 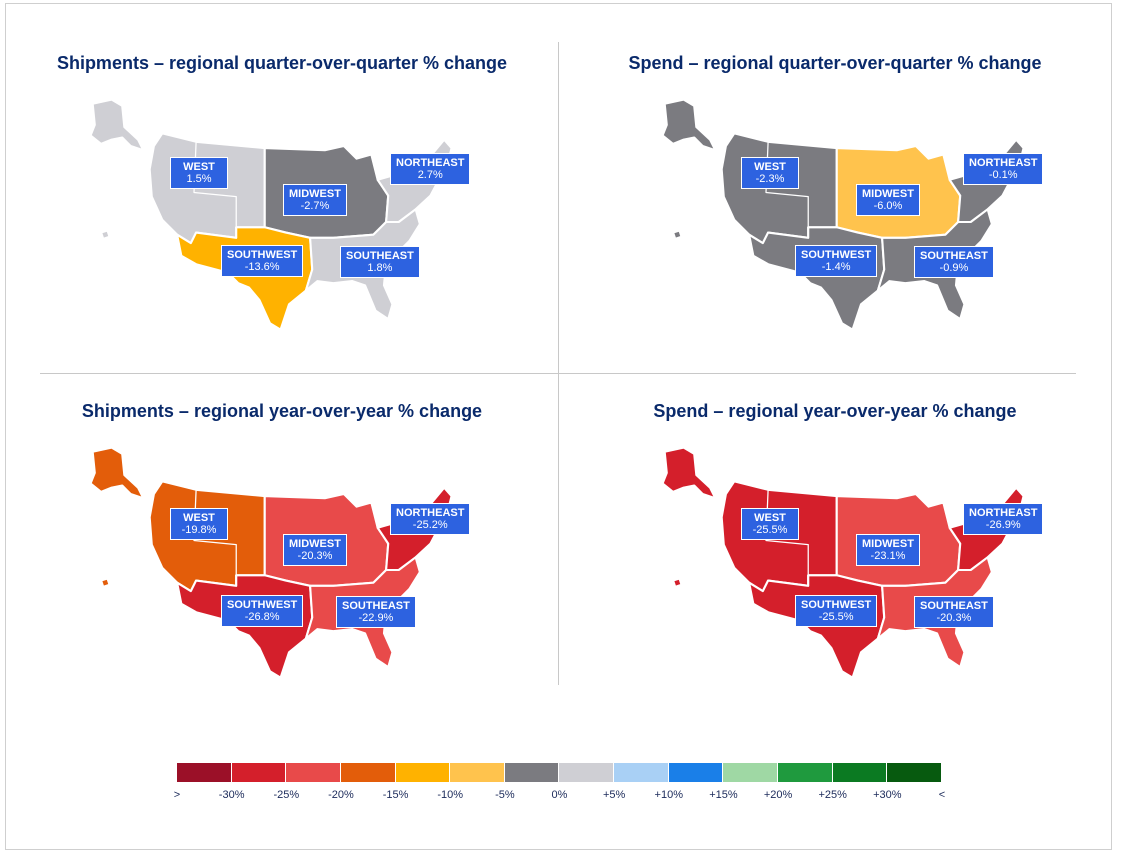 I want to click on label-southeast: SOUTHEAST -22.9%, so click(x=376, y=612).